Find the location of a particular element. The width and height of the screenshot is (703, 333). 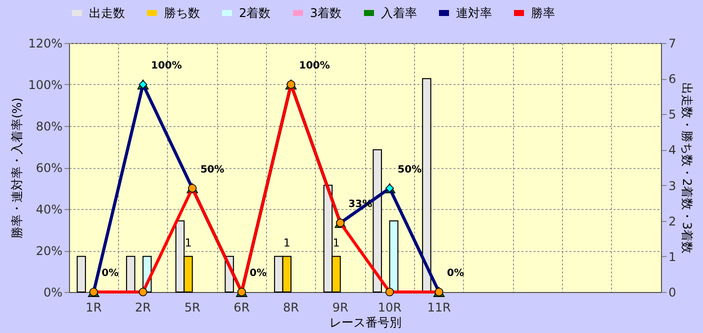

y2-tick-label: 4 is located at coordinates (672, 150).